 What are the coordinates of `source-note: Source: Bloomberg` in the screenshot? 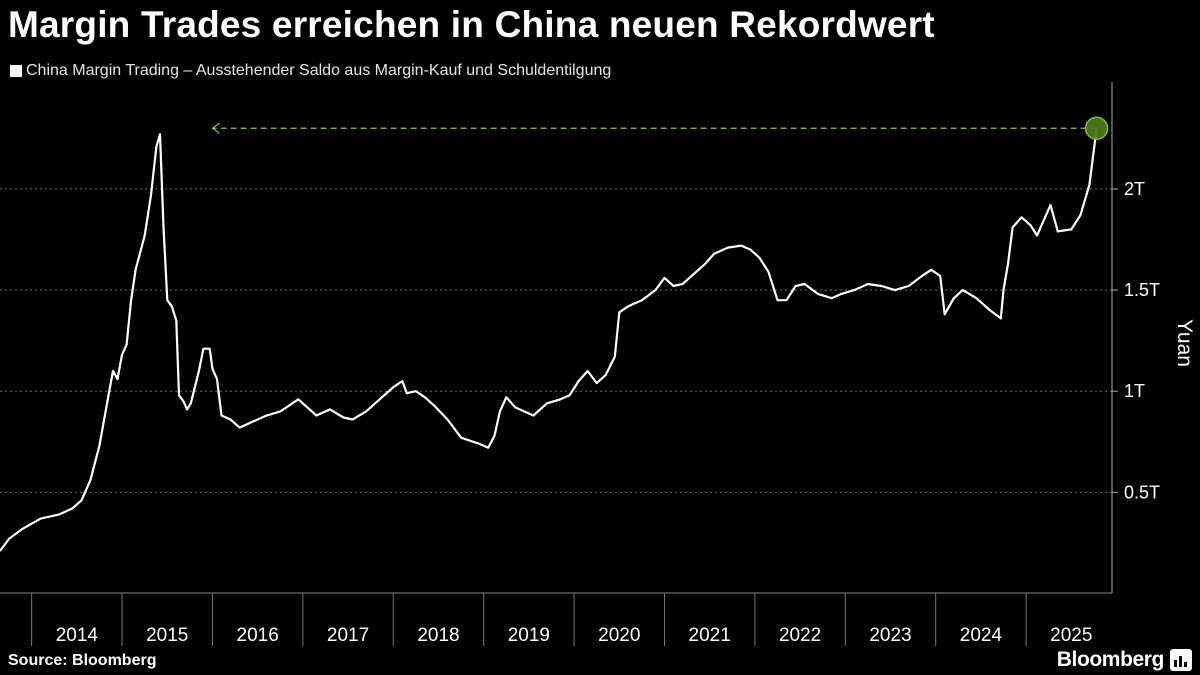 It's located at (82, 660).